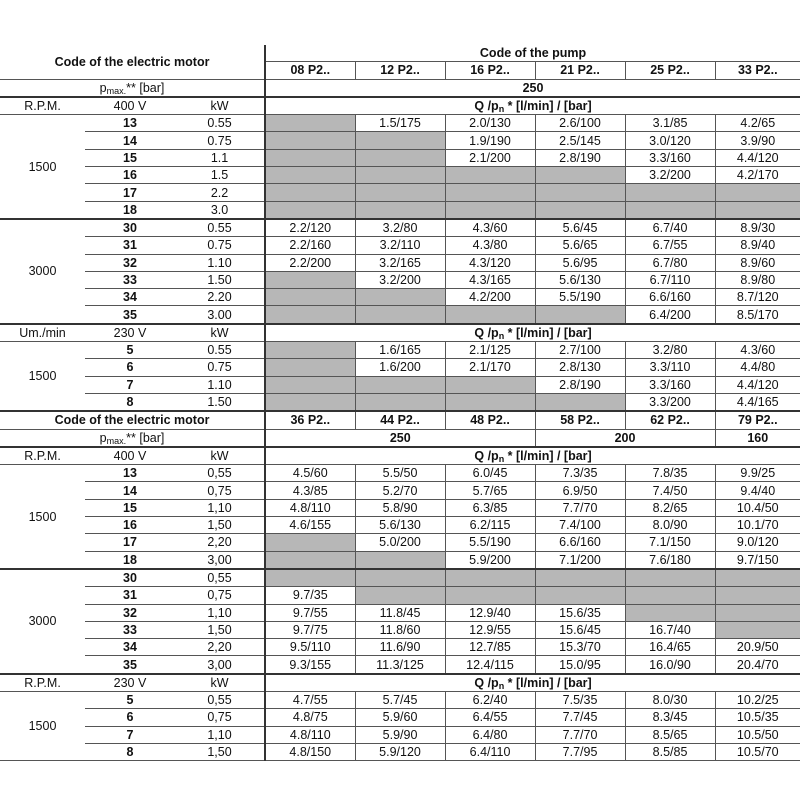  What do you see at coordinates (670, 542) in the screenshot?
I see `flow-pressure: 7.1/150` at bounding box center [670, 542].